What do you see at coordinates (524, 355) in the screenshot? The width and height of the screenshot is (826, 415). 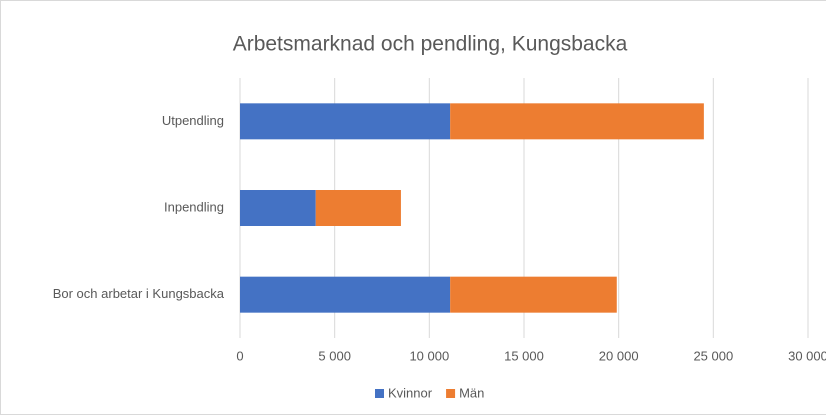 I see `x-tick-label: 15 000` at bounding box center [524, 355].